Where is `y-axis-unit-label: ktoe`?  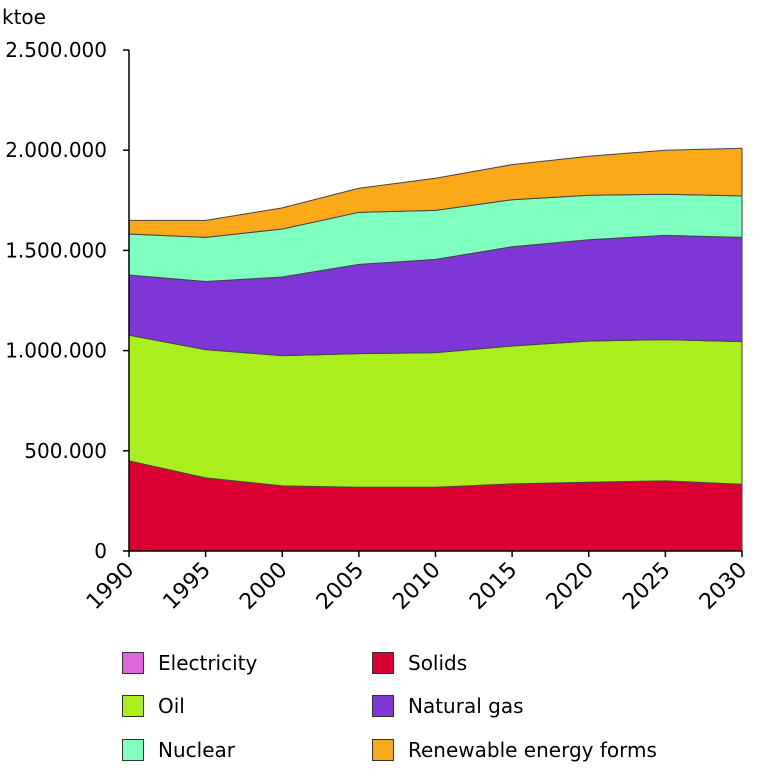
y-axis-unit-label: ktoe is located at coordinates (24, 17).